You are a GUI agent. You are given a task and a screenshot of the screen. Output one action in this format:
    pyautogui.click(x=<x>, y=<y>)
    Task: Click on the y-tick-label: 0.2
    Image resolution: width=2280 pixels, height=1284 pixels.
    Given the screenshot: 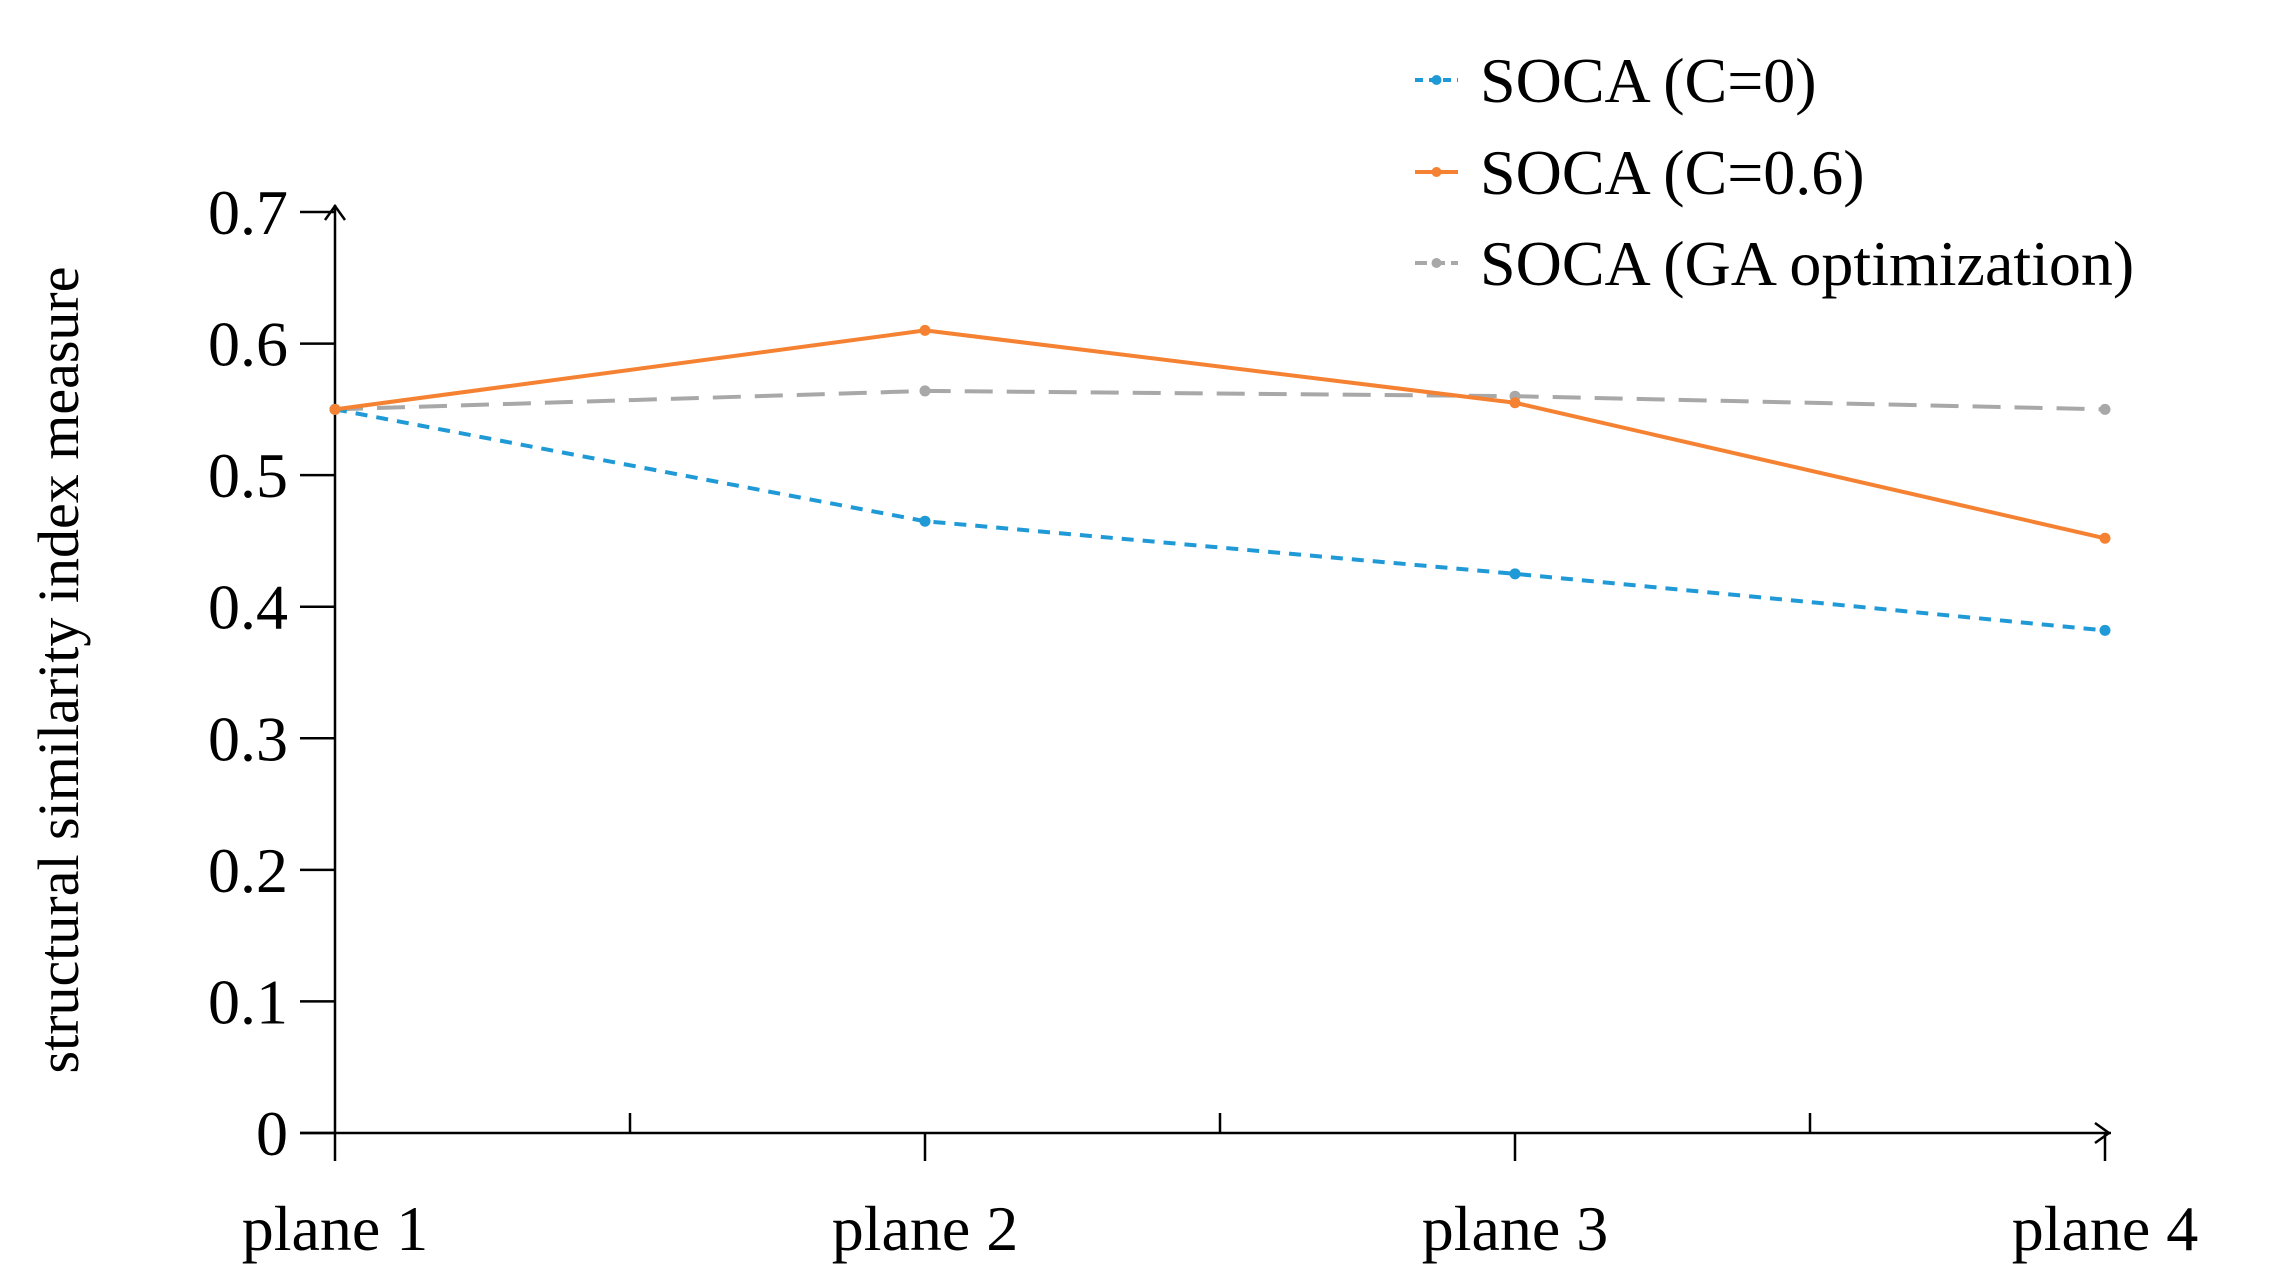 What is the action you would take?
    pyautogui.click(x=248, y=870)
    